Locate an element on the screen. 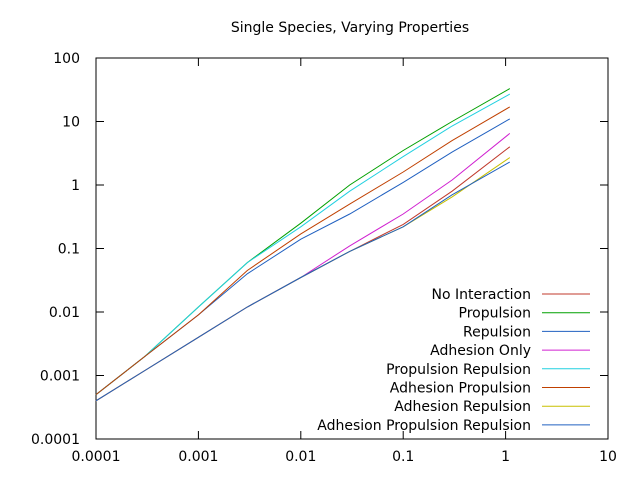  chart-title: Single Species, Varying Properties is located at coordinates (350, 28).